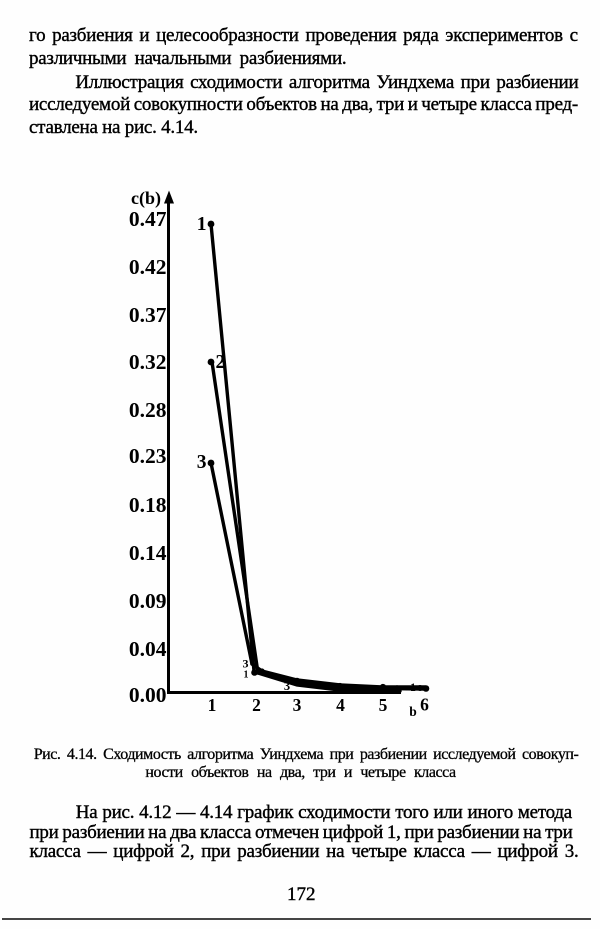 This screenshot has width=600, height=929. What do you see at coordinates (413, 711) in the screenshot?
I see `svg-text: b` at bounding box center [413, 711].